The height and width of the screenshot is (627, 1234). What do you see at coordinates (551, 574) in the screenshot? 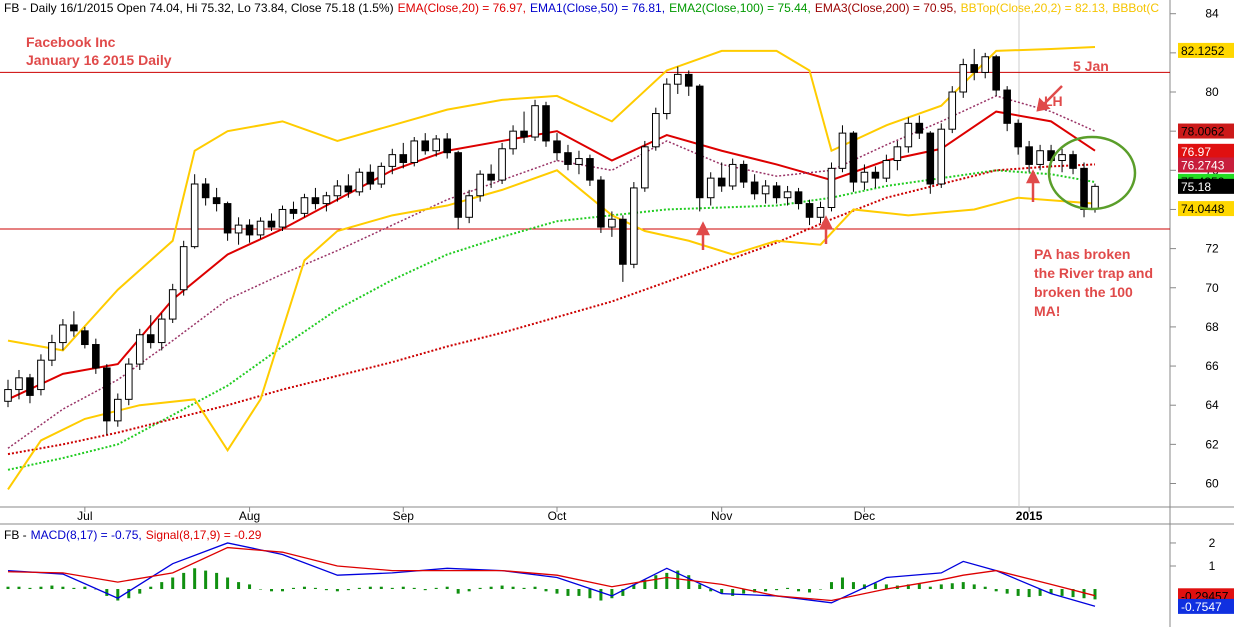
I see `line-series` at bounding box center [551, 574].